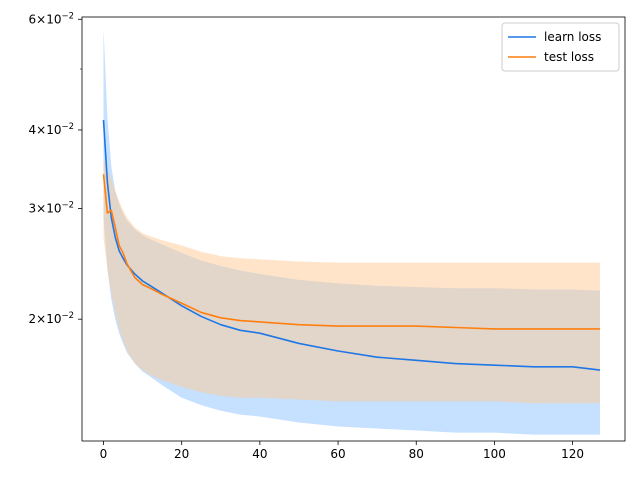 The width and height of the screenshot is (640, 480). What do you see at coordinates (416, 454) in the screenshot?
I see `x-tick-label: 80` at bounding box center [416, 454].